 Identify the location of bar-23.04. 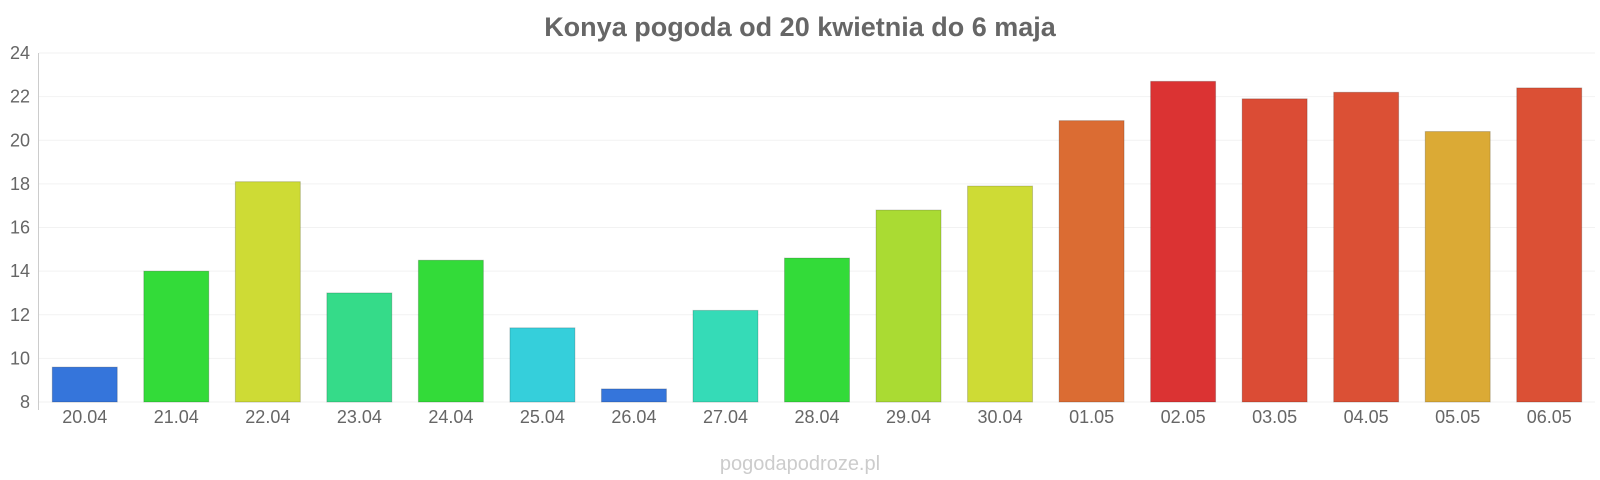
(359, 347).